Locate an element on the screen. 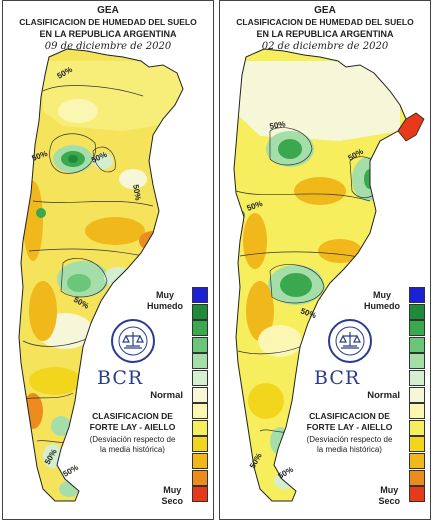 The width and height of the screenshot is (435, 523). map-date: 02 de diciembre de 2020 is located at coordinates (325, 46).